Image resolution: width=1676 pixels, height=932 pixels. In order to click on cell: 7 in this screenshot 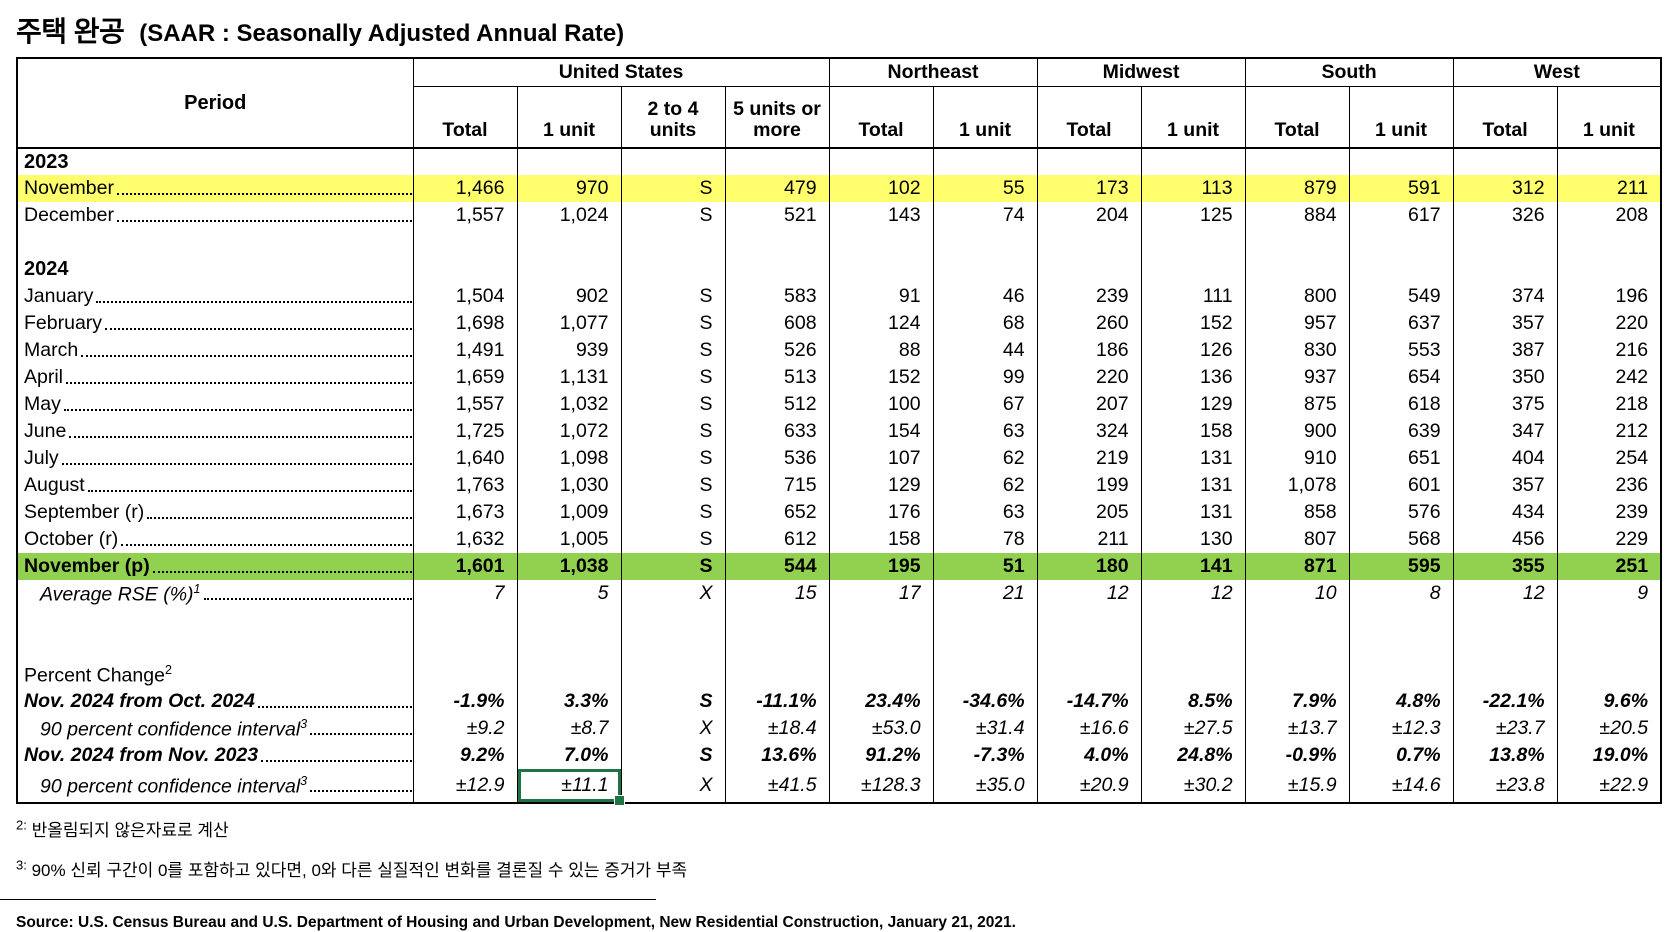, I will do `click(464, 593)`.